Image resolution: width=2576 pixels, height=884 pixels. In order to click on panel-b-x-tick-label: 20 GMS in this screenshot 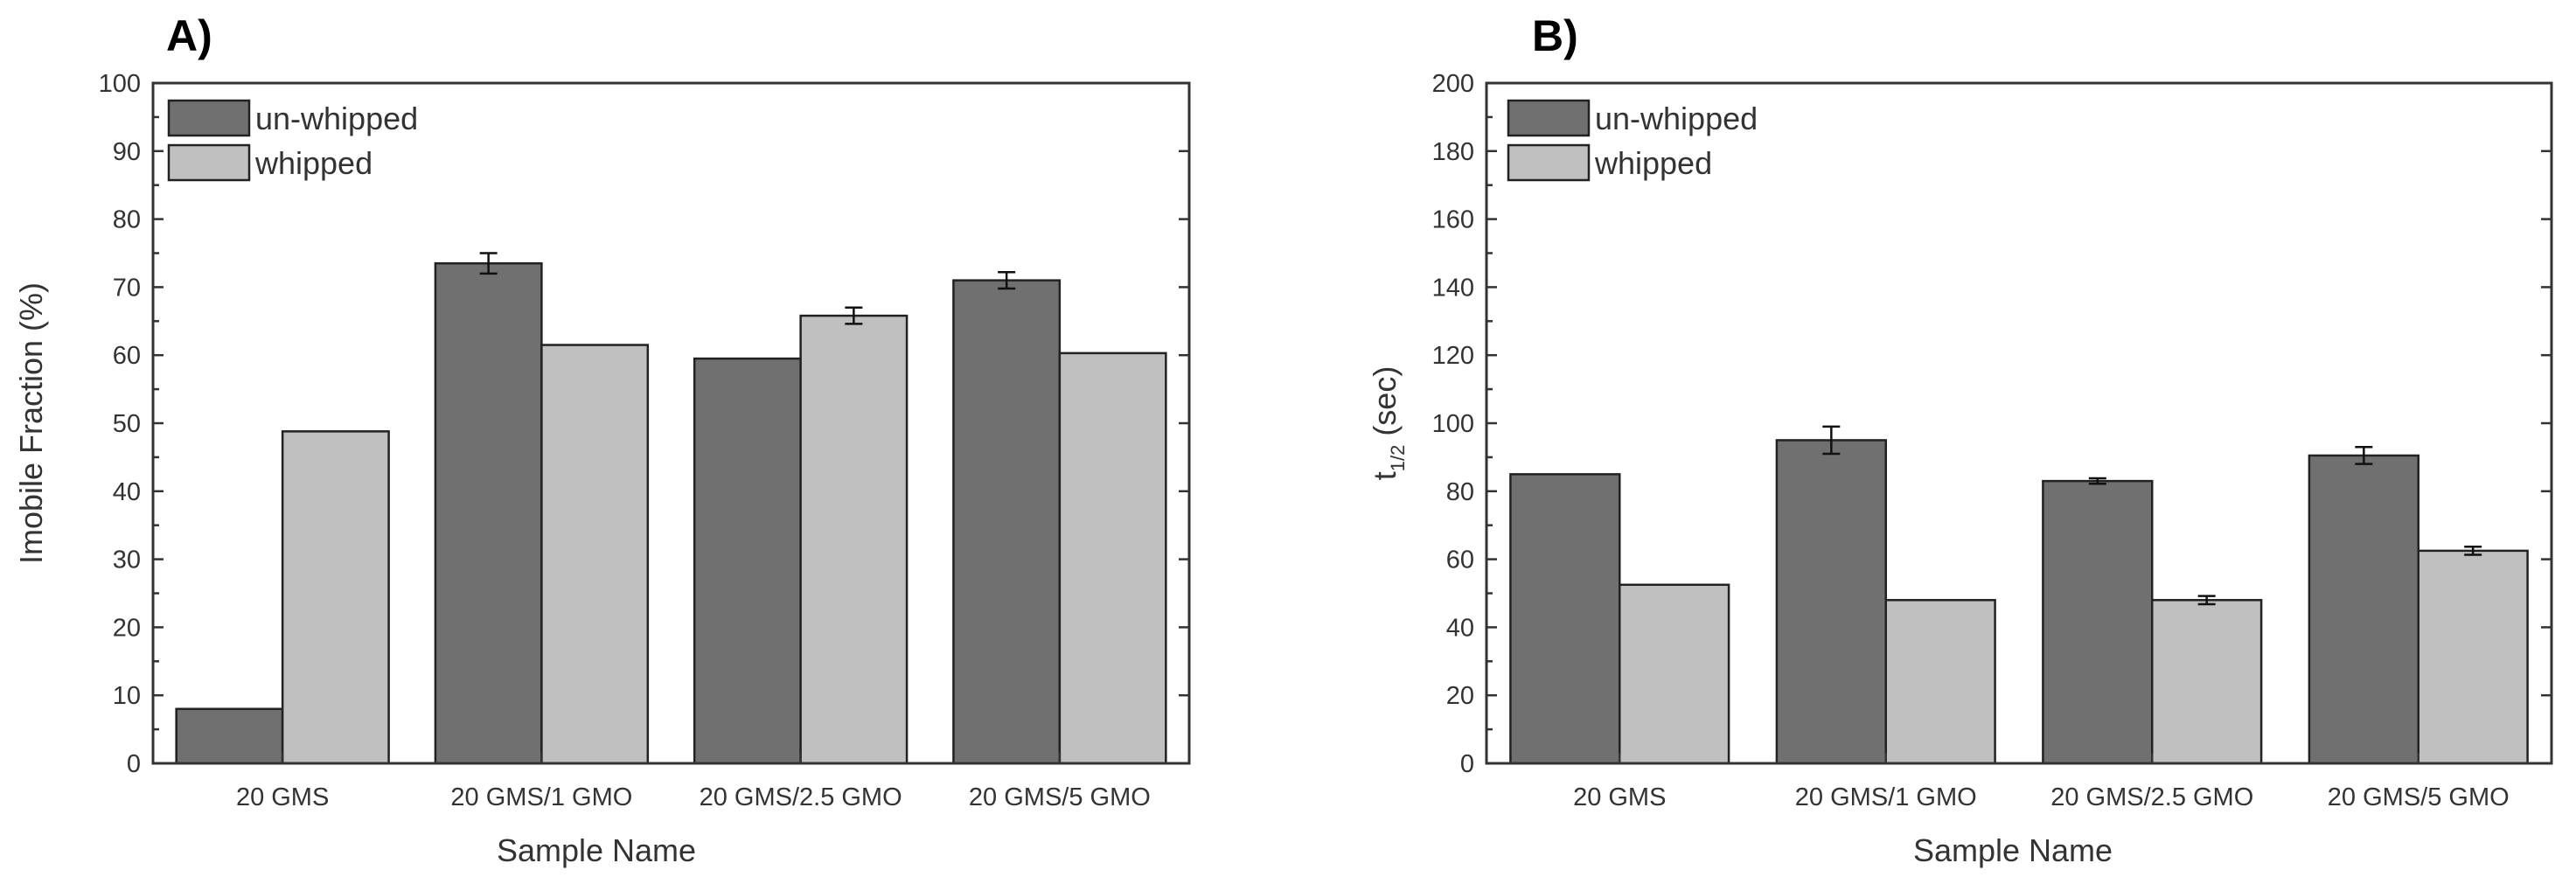, I will do `click(1619, 797)`.